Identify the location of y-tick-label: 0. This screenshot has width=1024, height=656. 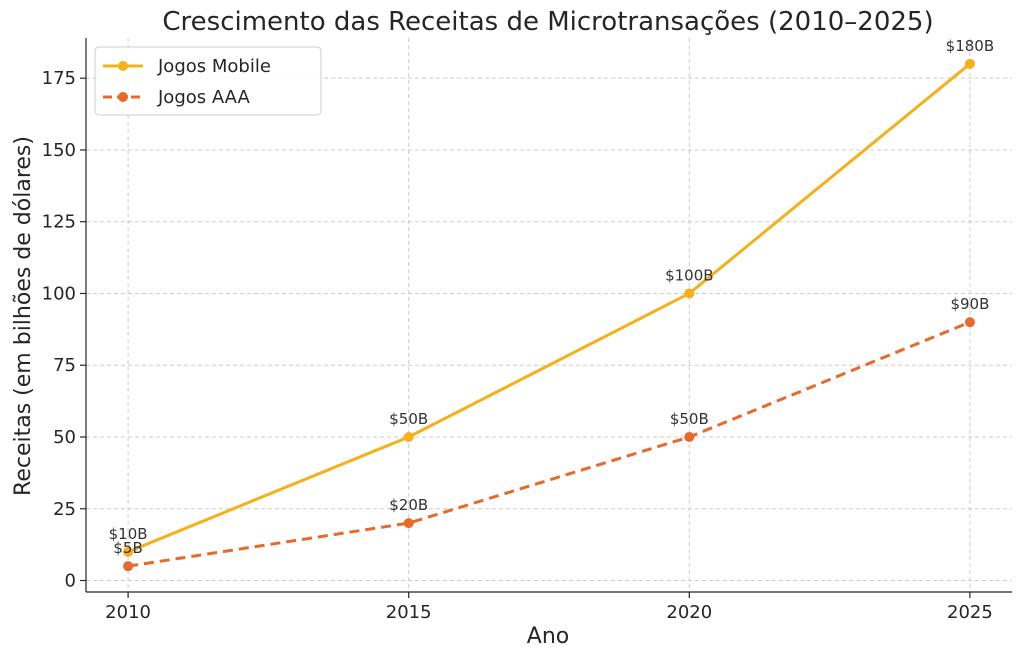
(70, 581).